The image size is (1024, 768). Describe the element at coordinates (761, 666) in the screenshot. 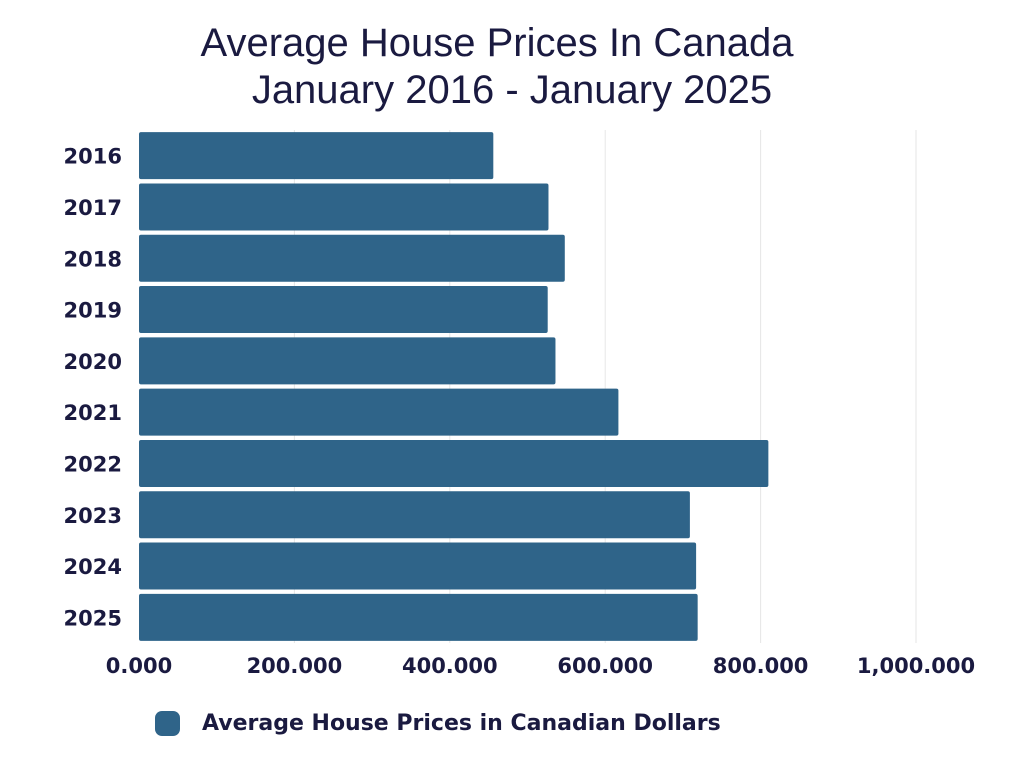

I see `x-tick-label-4: 800.000` at that location.